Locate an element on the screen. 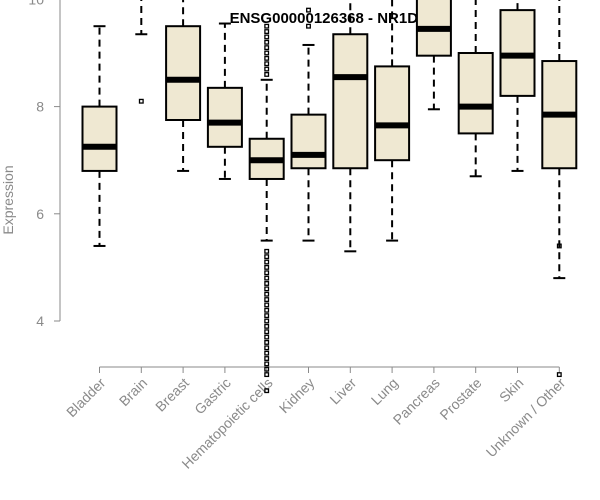  x-category-label: Unknown / Other is located at coordinates (526, 417).